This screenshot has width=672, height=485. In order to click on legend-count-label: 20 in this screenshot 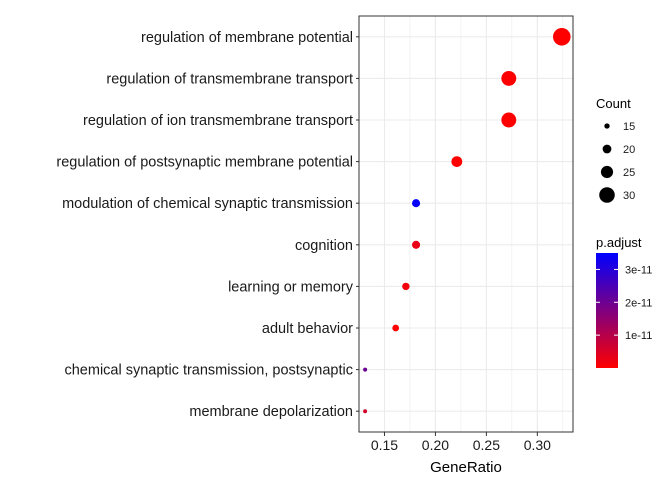, I will do `click(629, 150)`.